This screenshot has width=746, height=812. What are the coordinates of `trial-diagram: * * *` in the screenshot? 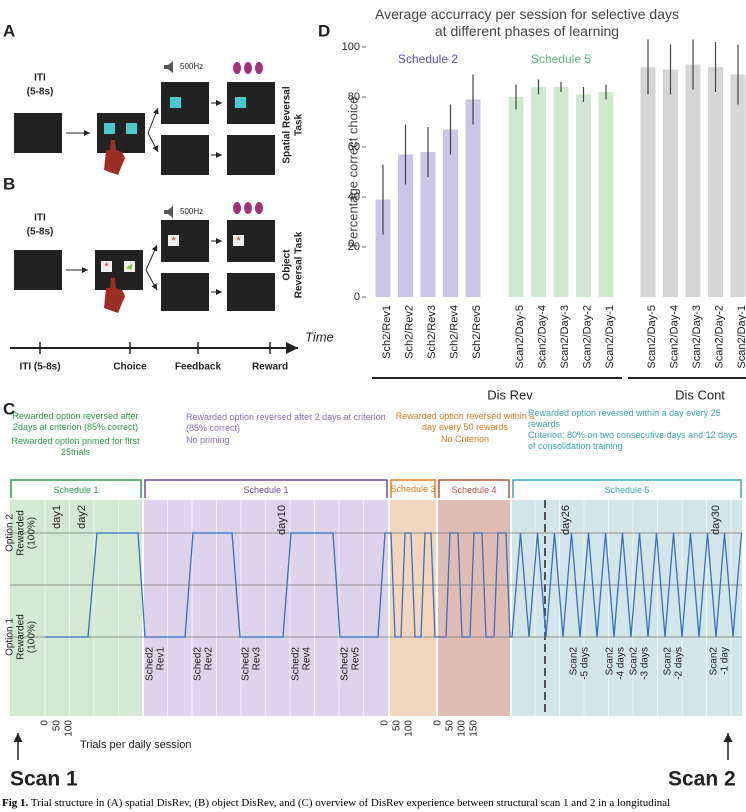 It's located at (144, 257).